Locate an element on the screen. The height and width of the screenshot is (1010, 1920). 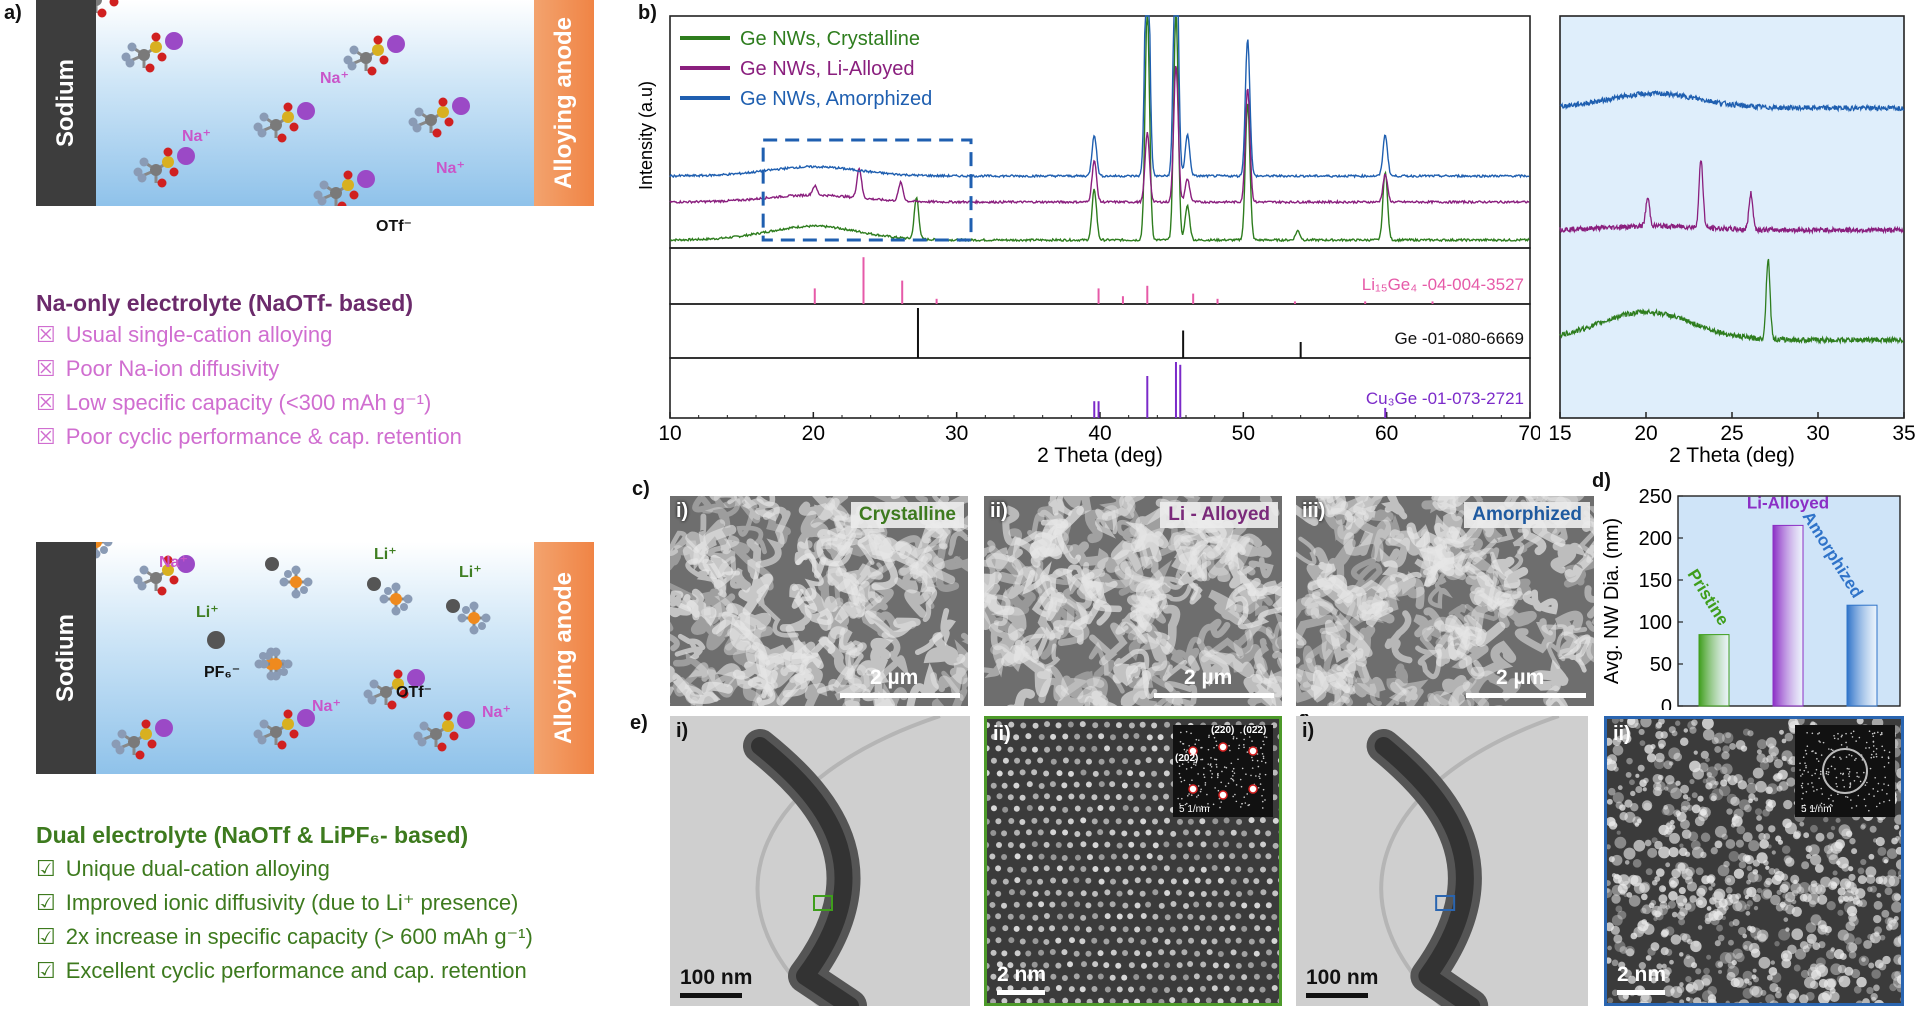
xrd-zoom-chart: 15 20 25 30 35 2 Theta (deg) is located at coordinates (1732, 241).